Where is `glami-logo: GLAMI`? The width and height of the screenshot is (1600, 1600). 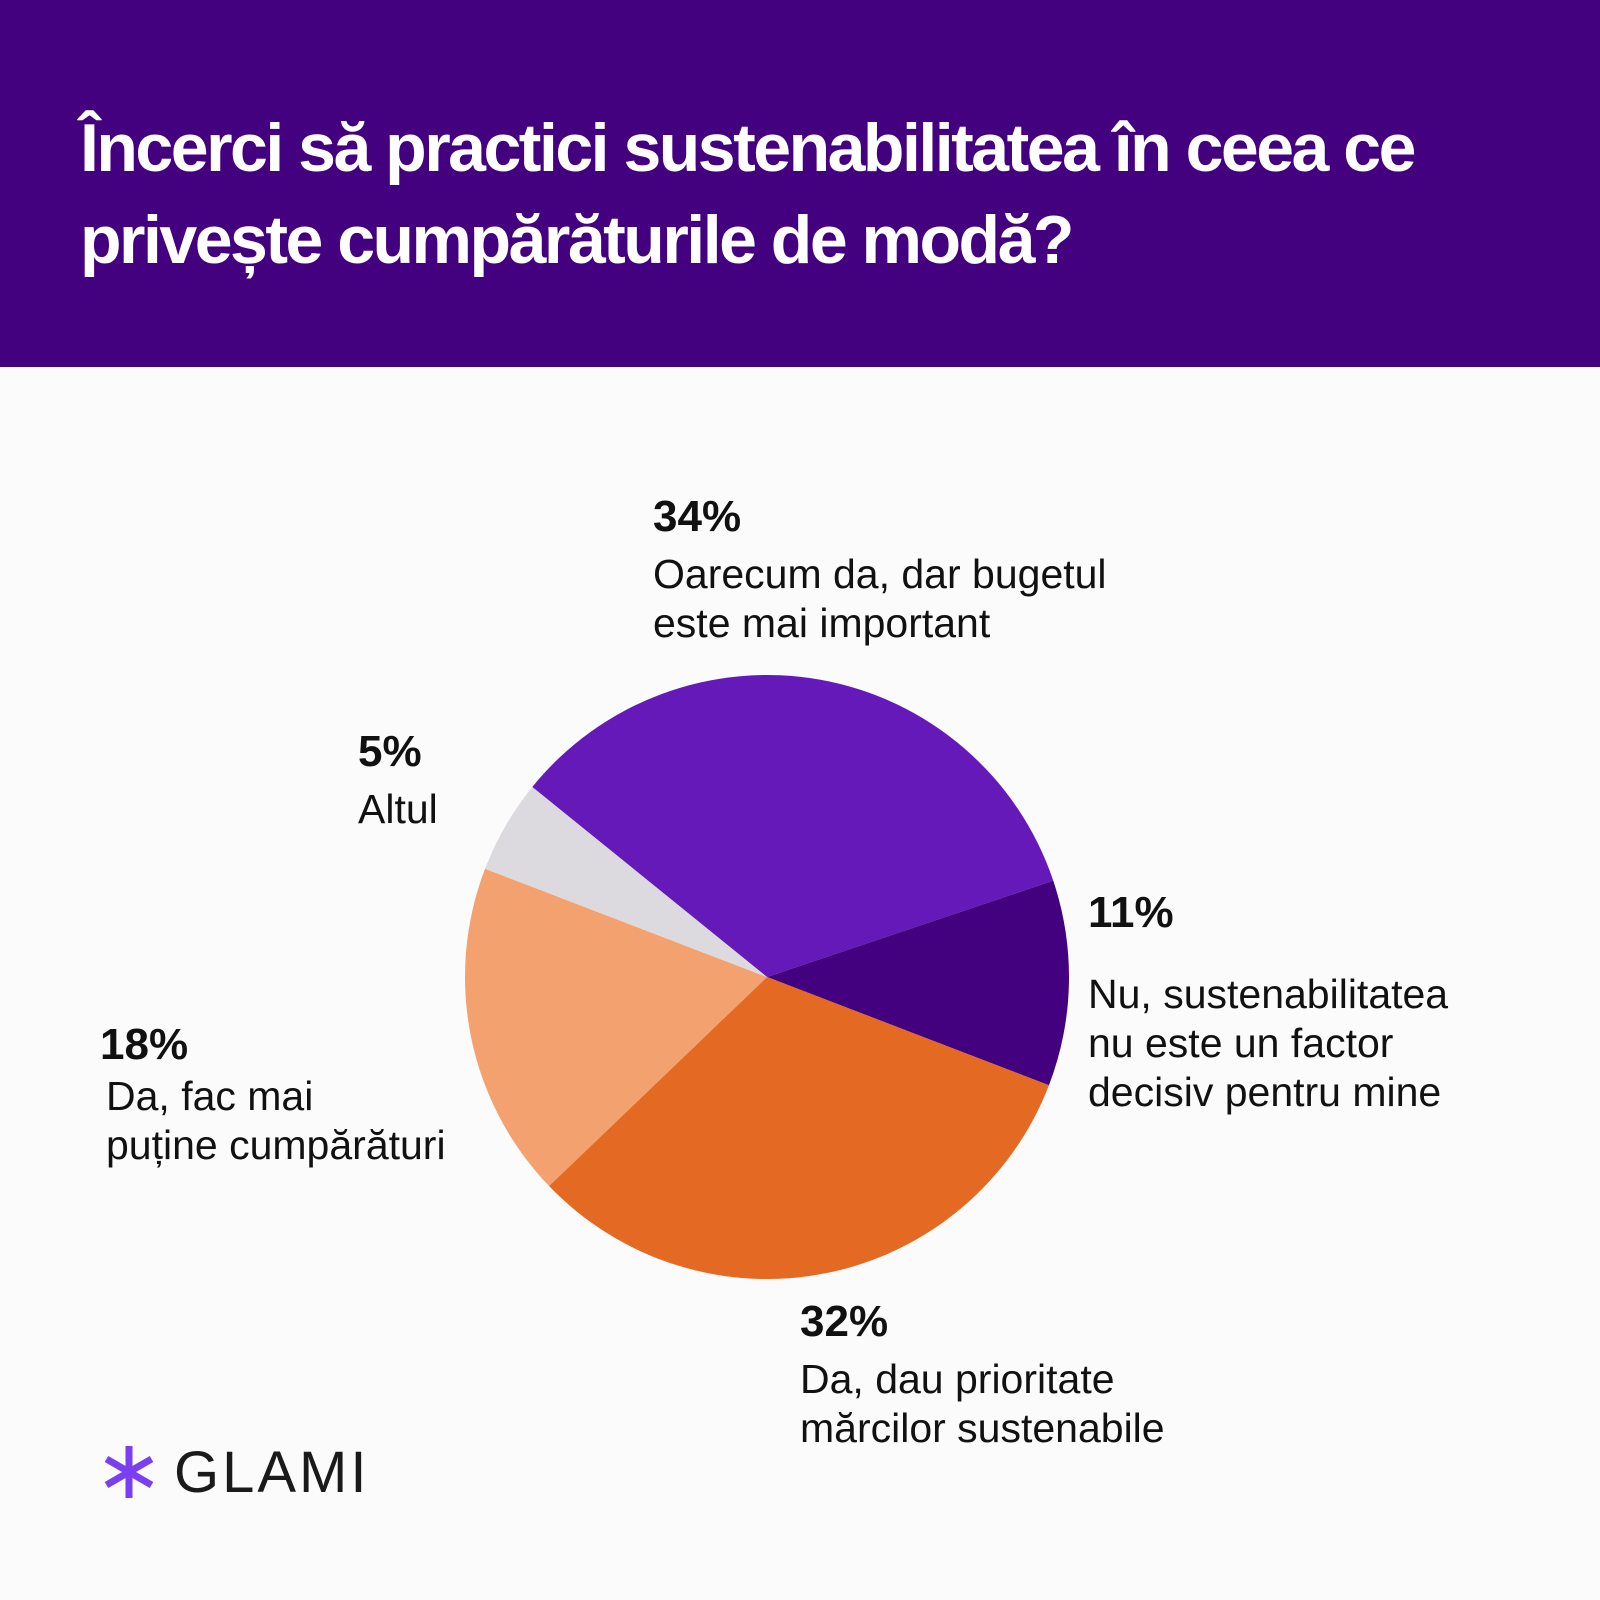
glami-logo: GLAMI is located at coordinates (235, 1472).